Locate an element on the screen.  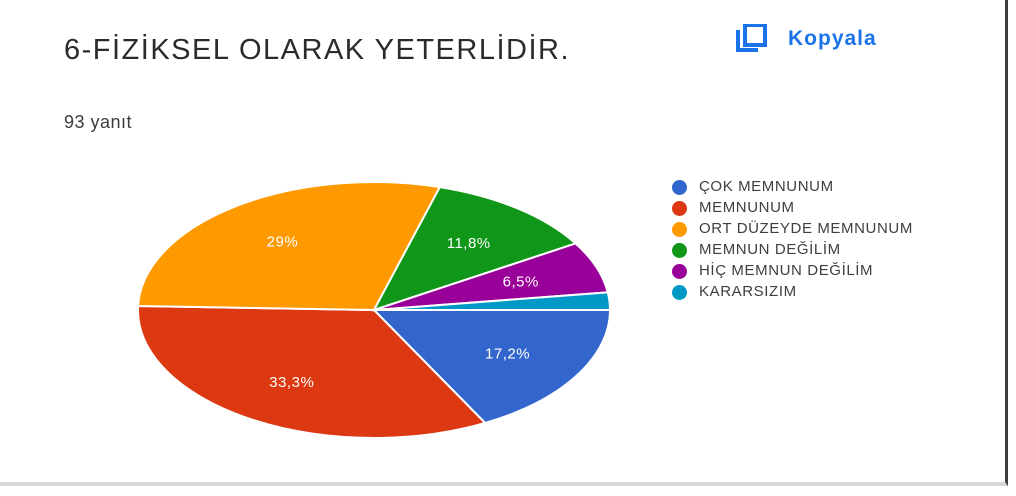
legend-item: ÇOK MEMNUNUM is located at coordinates (822, 187).